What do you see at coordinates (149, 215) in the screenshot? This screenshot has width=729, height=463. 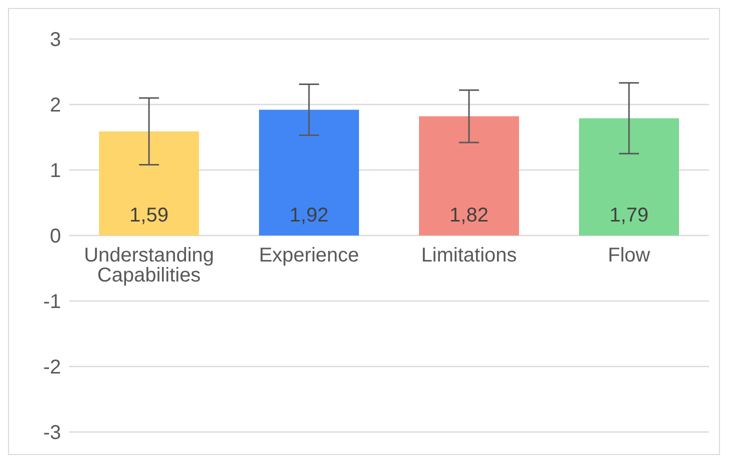 I see `data-label: 1,59` at bounding box center [149, 215].